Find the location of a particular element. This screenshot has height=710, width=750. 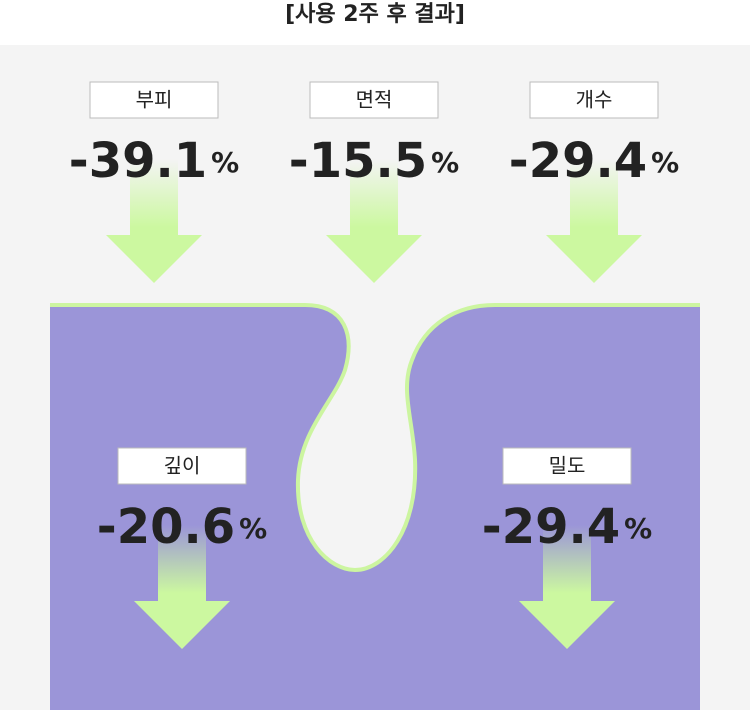

label: 부피 is located at coordinates (154, 100).